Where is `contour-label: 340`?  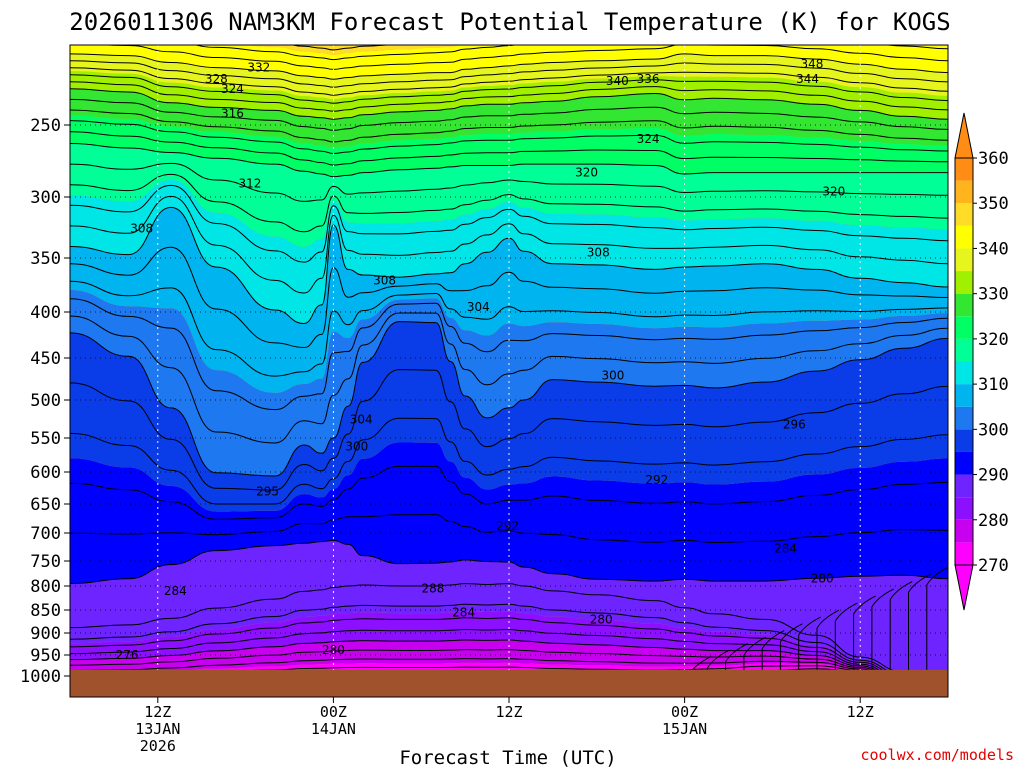
contour-label: 340 is located at coordinates (617, 81).